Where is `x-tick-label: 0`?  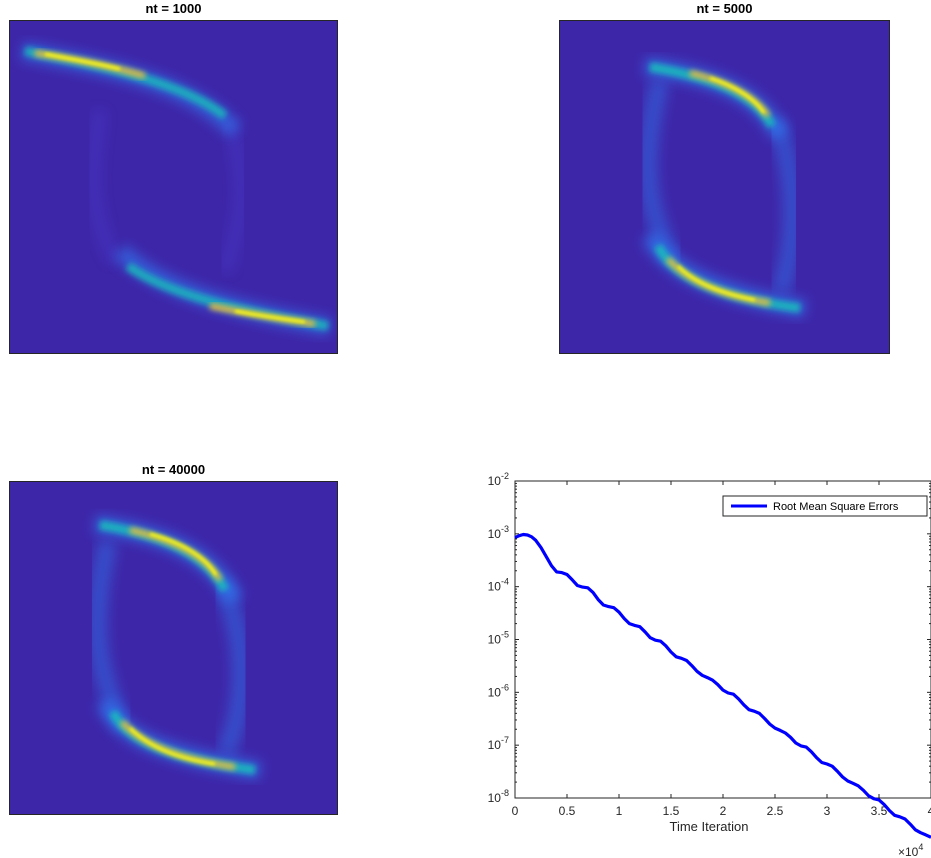 x-tick-label: 0 is located at coordinates (515, 811).